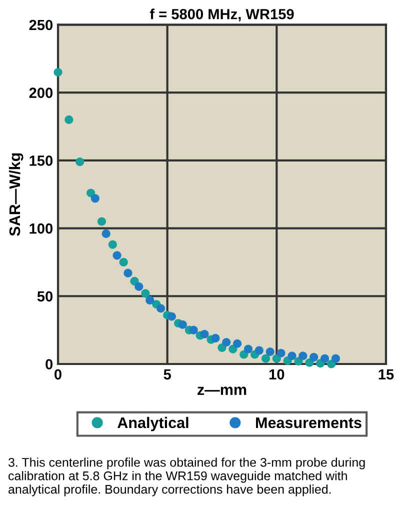  What do you see at coordinates (49, 364) in the screenshot?
I see `y-tick-label: 0` at bounding box center [49, 364].